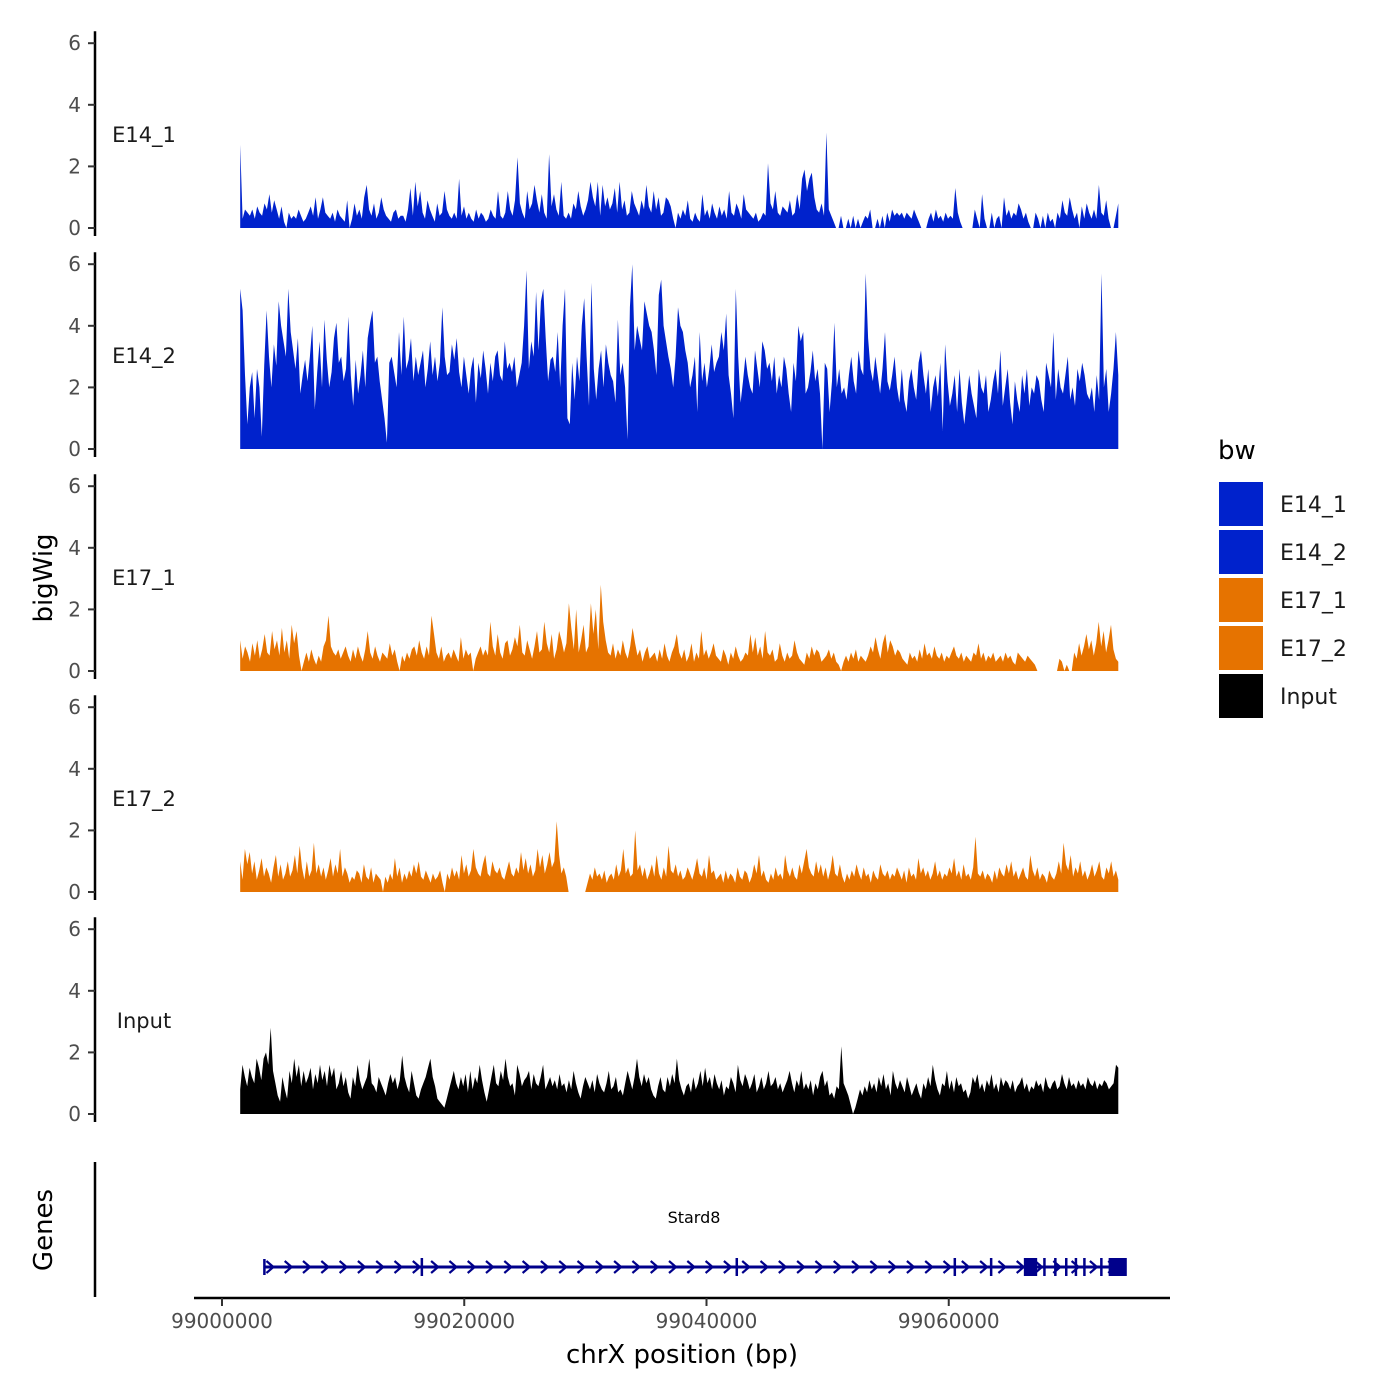 The image size is (1400, 1400). I want to click on track-label: E17_2, so click(144, 799).